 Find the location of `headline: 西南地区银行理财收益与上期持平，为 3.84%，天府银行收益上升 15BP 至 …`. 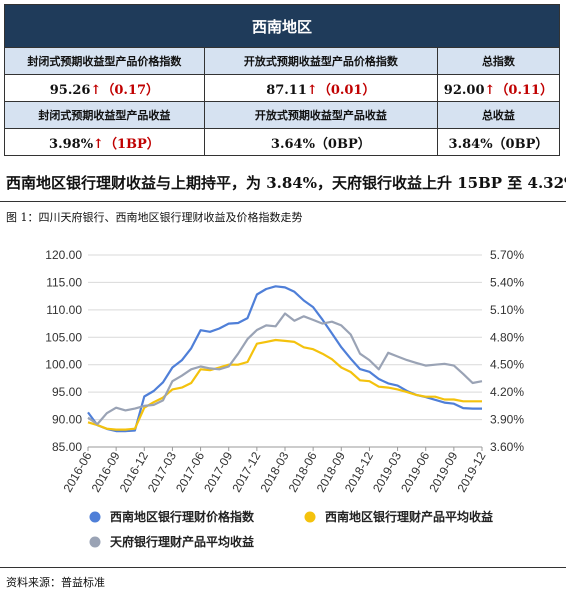

headline: 西南地区银行理财收益与上期持平，为 3.84%，天府银行收益上升 15BP 至 … is located at coordinates (286, 183).